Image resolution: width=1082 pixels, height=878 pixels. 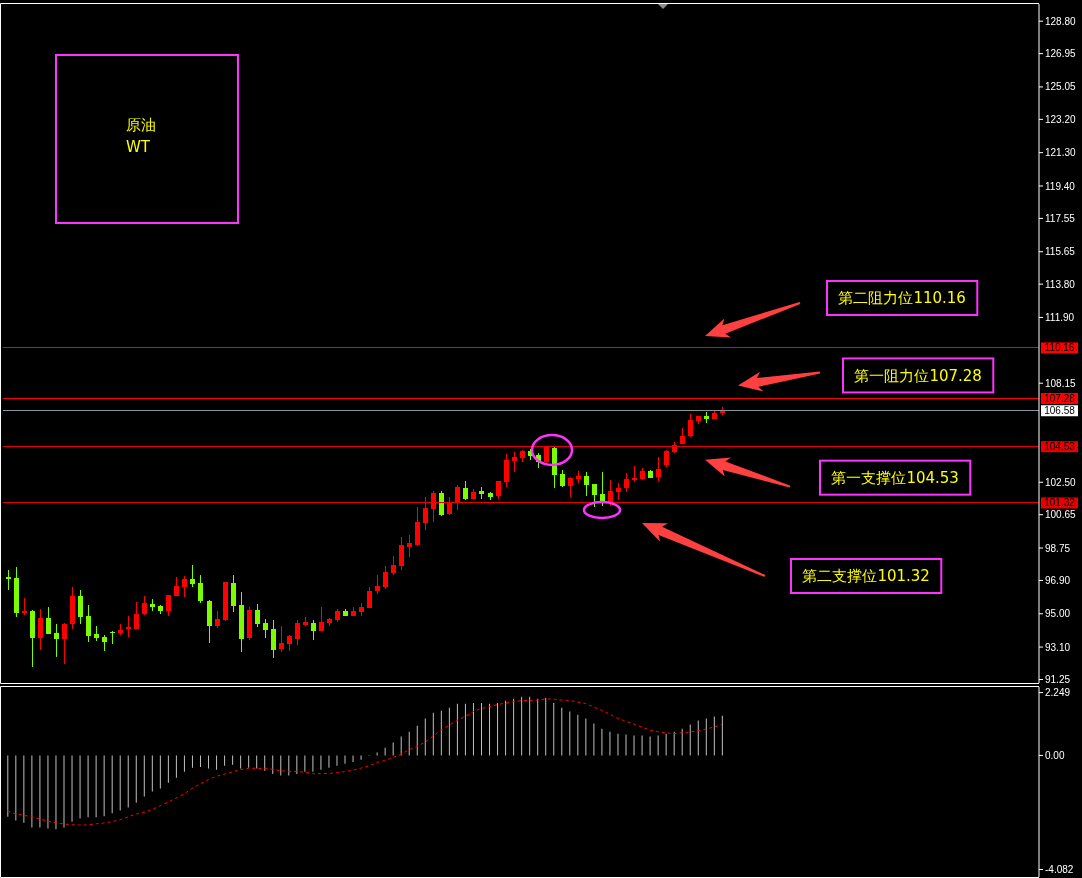 What do you see at coordinates (1060, 318) in the screenshot?
I see `y-tick-label: 111.90` at bounding box center [1060, 318].